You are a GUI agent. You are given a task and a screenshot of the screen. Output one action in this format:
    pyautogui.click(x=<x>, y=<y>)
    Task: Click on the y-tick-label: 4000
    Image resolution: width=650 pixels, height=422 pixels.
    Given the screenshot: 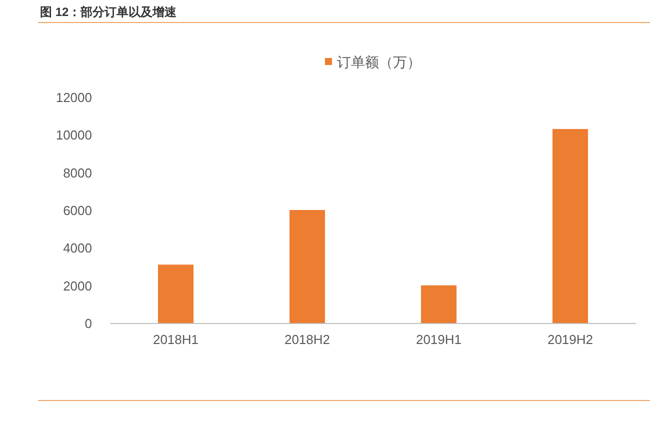 What is the action you would take?
    pyautogui.click(x=77, y=248)
    